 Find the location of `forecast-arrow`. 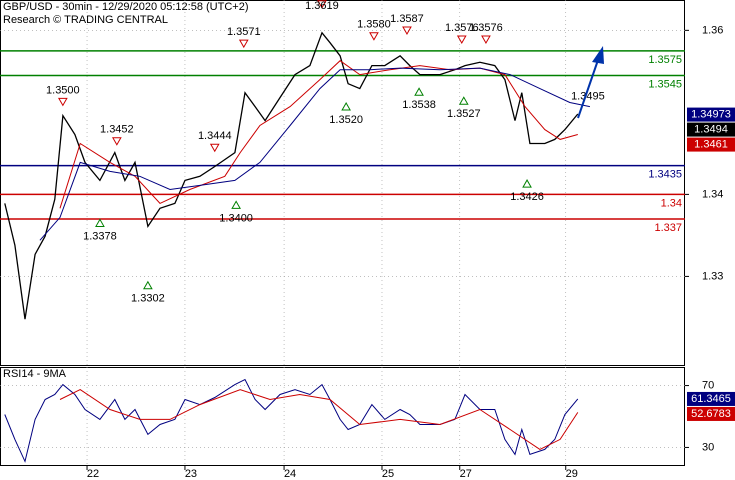

forecast-arrow is located at coordinates (588, 89).